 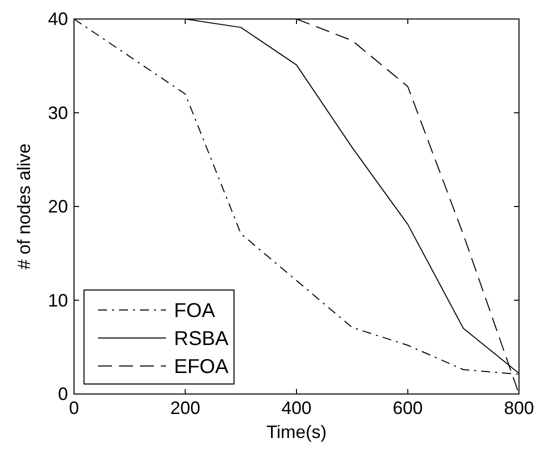 I want to click on y-axis-title: # of nodes alive, so click(x=24, y=206).